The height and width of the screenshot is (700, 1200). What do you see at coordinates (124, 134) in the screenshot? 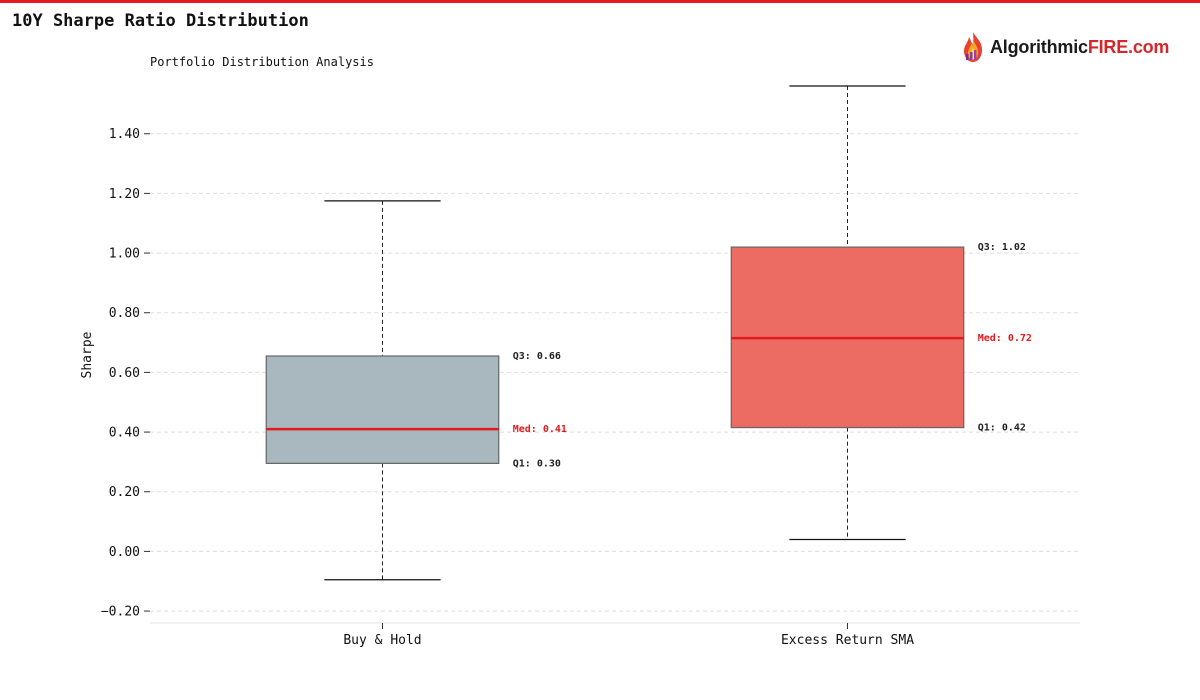
I see `y-tick-label: 1.40` at bounding box center [124, 134].